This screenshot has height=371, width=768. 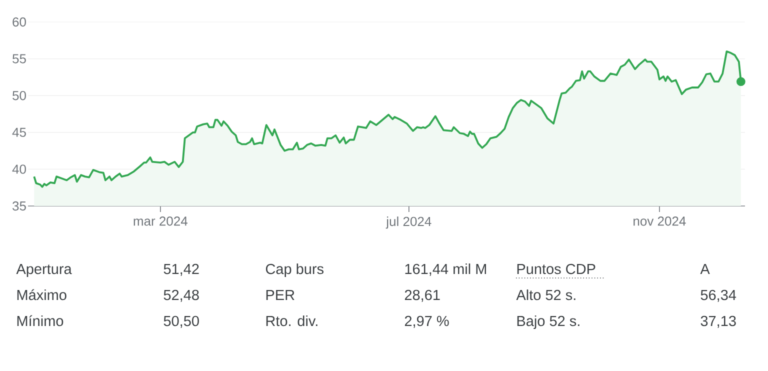 I want to click on text: 50,50, so click(x=181, y=322).